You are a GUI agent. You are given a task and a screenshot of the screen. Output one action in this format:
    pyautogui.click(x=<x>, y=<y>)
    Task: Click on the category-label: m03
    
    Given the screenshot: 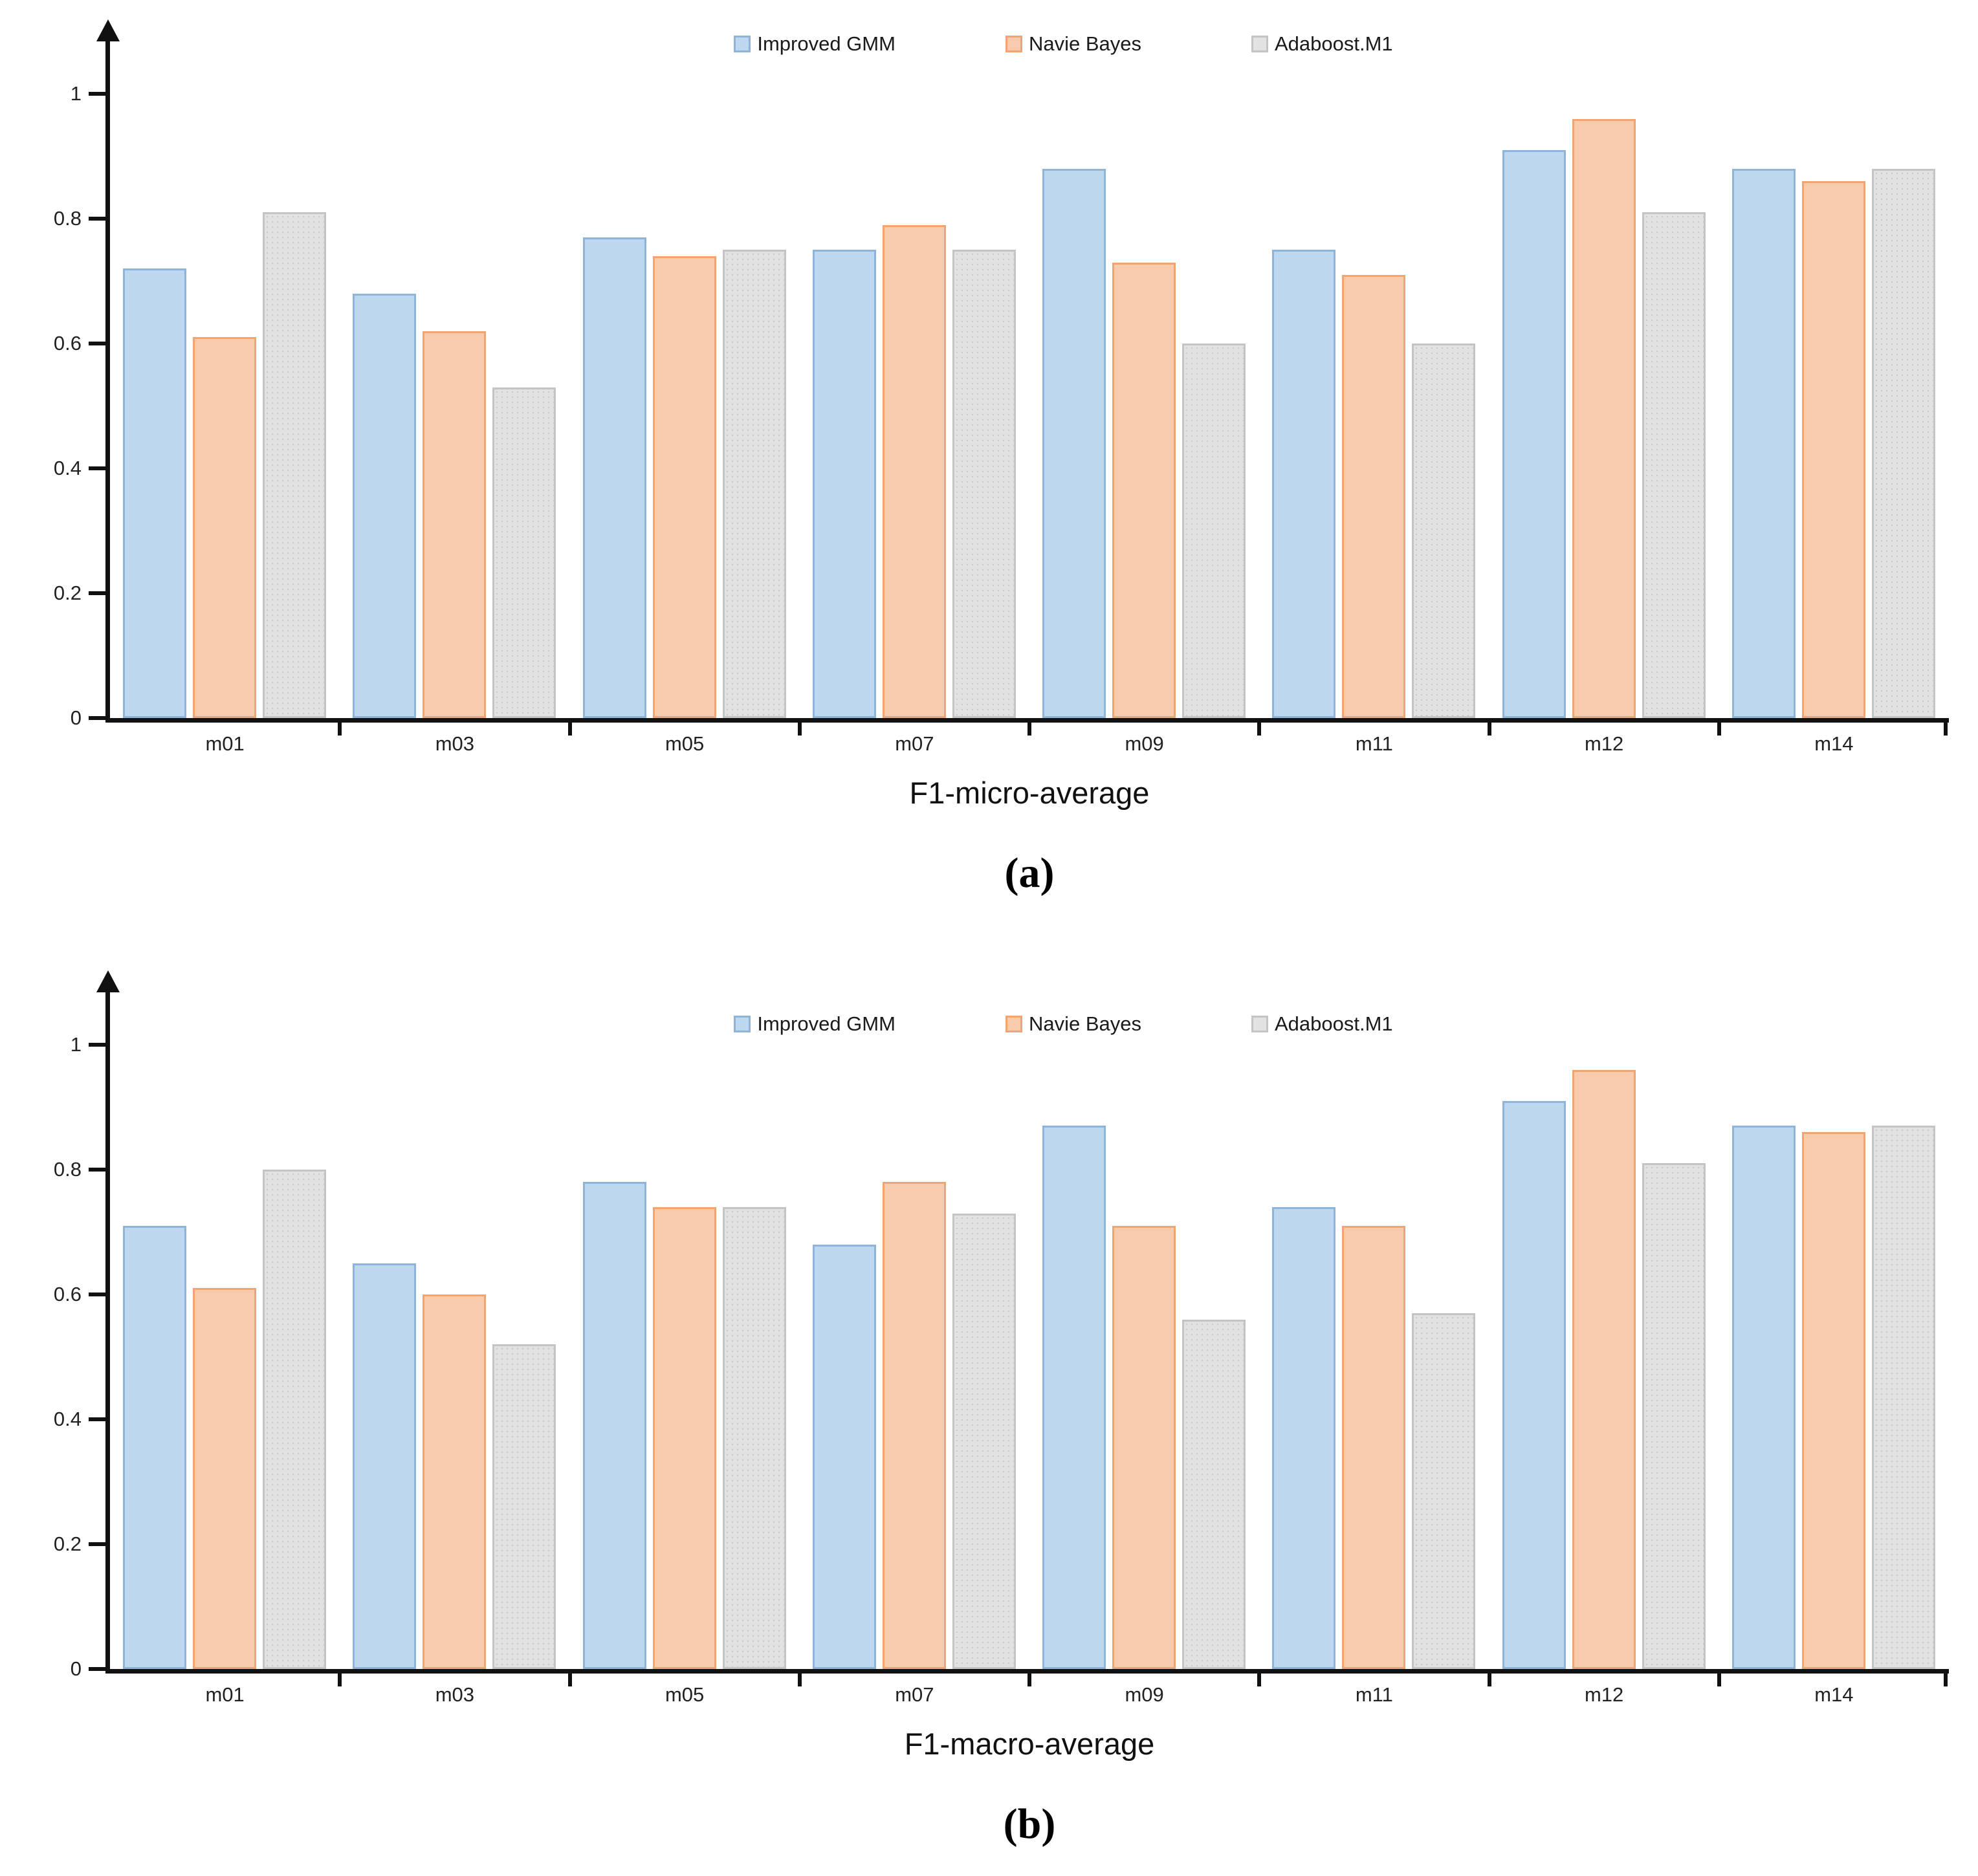 What is the action you would take?
    pyautogui.click(x=455, y=1695)
    